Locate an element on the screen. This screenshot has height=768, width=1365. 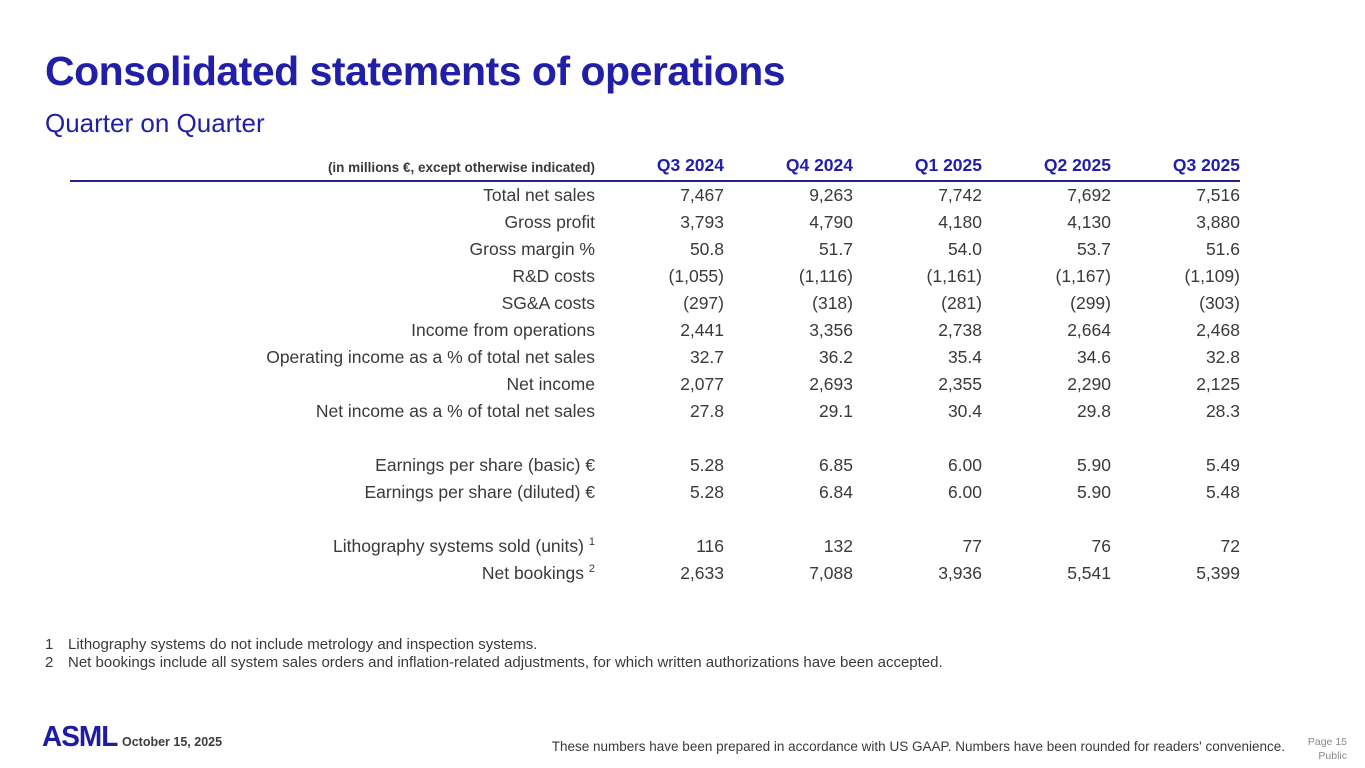
cell-value: (1,167) is located at coordinates (1083, 276).